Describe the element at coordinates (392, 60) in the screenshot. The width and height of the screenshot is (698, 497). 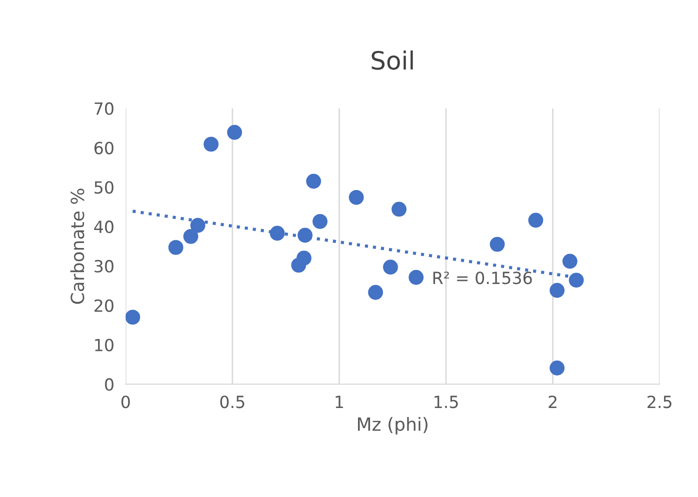
I see `chart-title: Soil` at that location.